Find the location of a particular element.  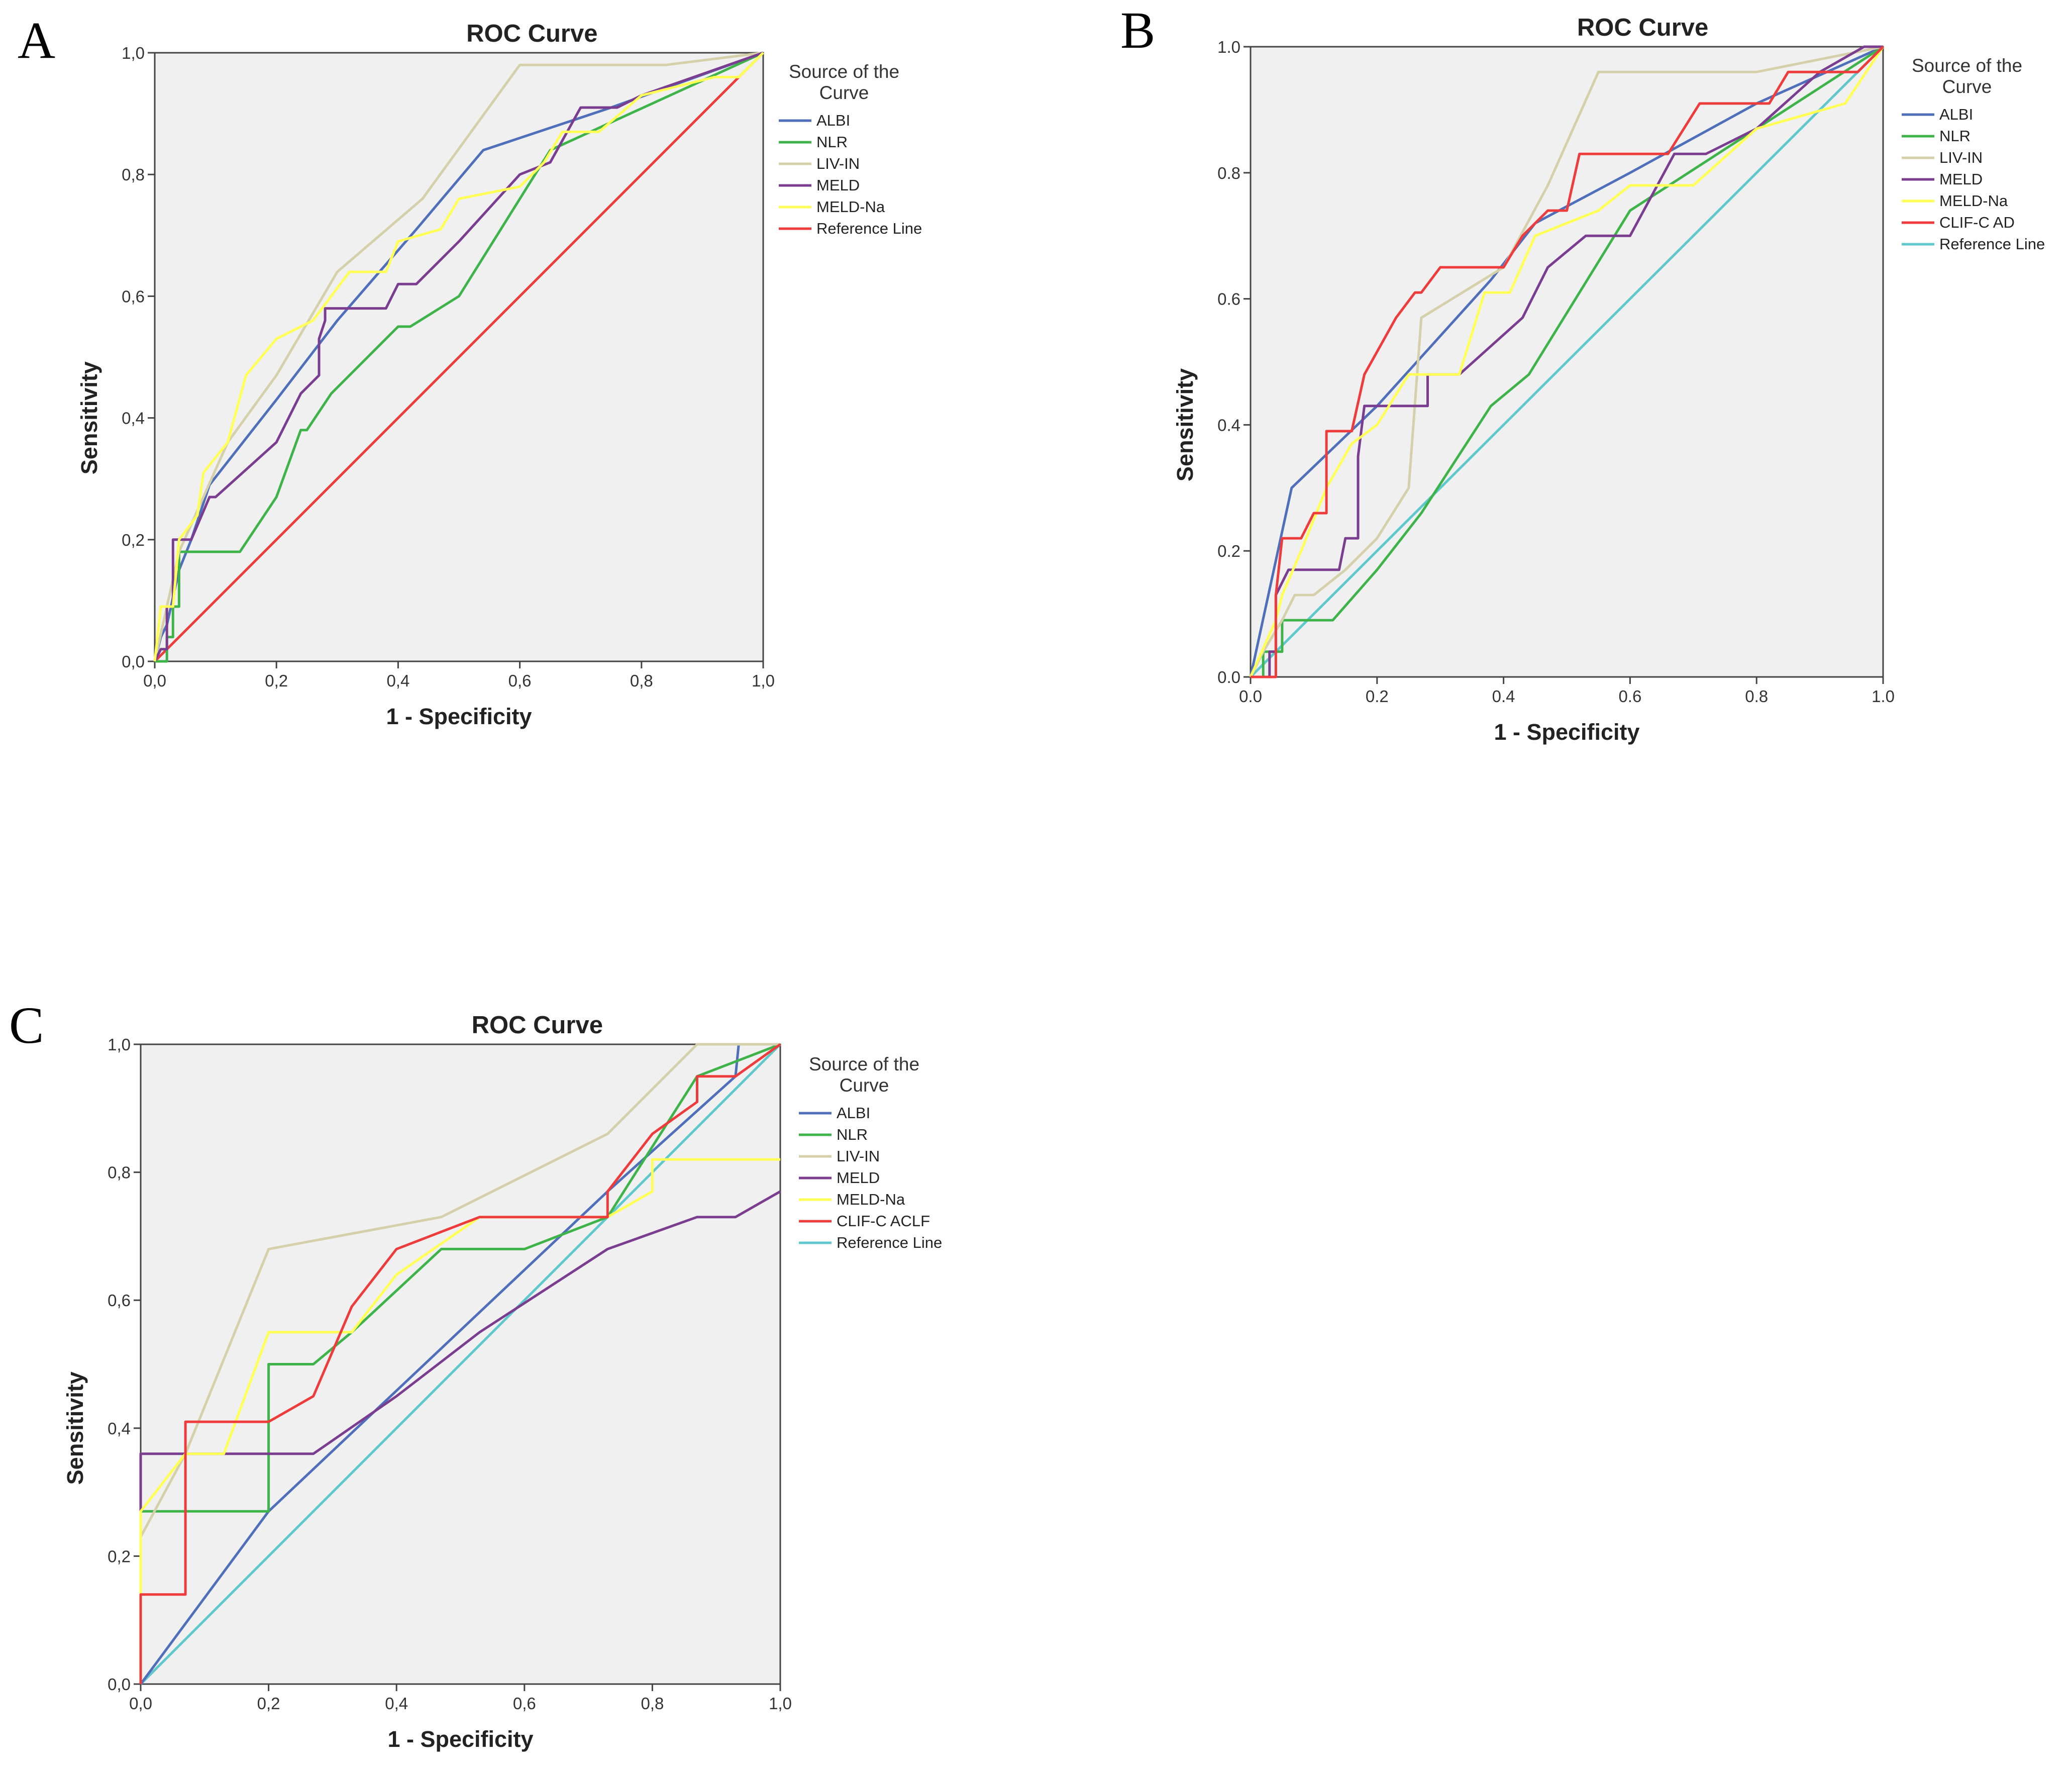

panel-a-y-tick-label: 1,0 is located at coordinates (133, 53).